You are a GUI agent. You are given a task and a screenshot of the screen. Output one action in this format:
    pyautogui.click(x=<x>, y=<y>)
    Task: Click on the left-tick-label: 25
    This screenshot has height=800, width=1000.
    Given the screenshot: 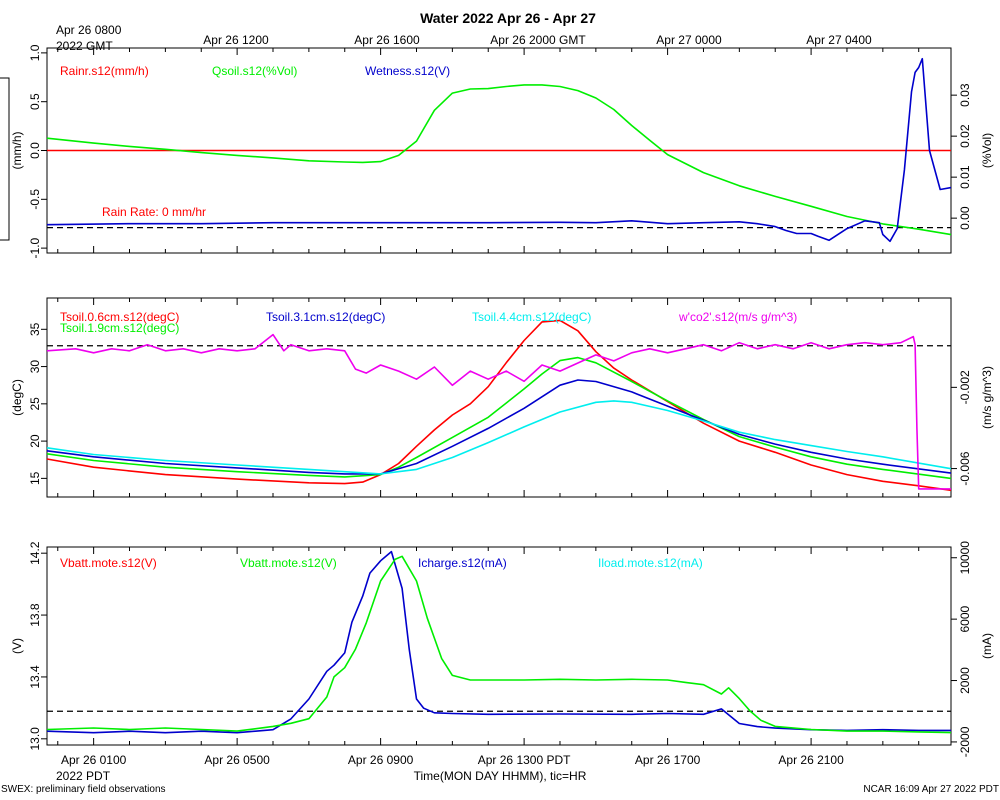 What is the action you would take?
    pyautogui.click(x=35, y=404)
    